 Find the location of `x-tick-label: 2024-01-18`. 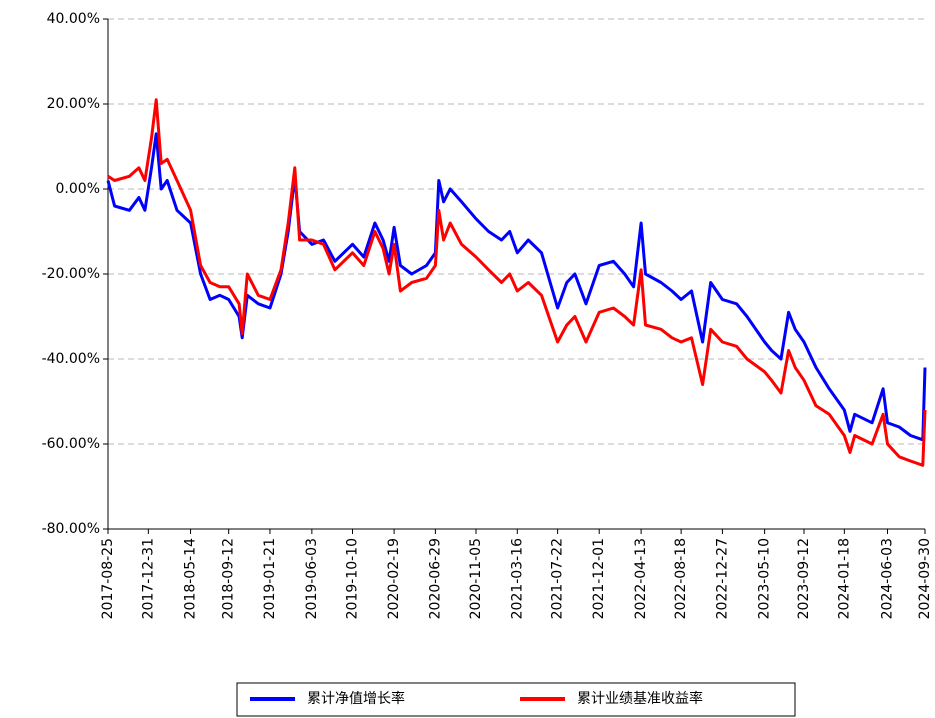

x-tick-label: 2024-01-18 is located at coordinates (844, 578).